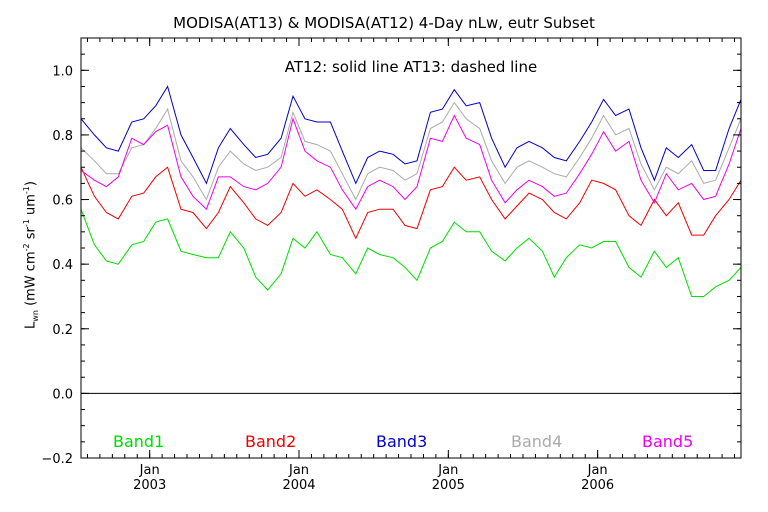  Describe the element at coordinates (31, 235) in the screenshot. I see `y-axis-label-part: sr` at that location.